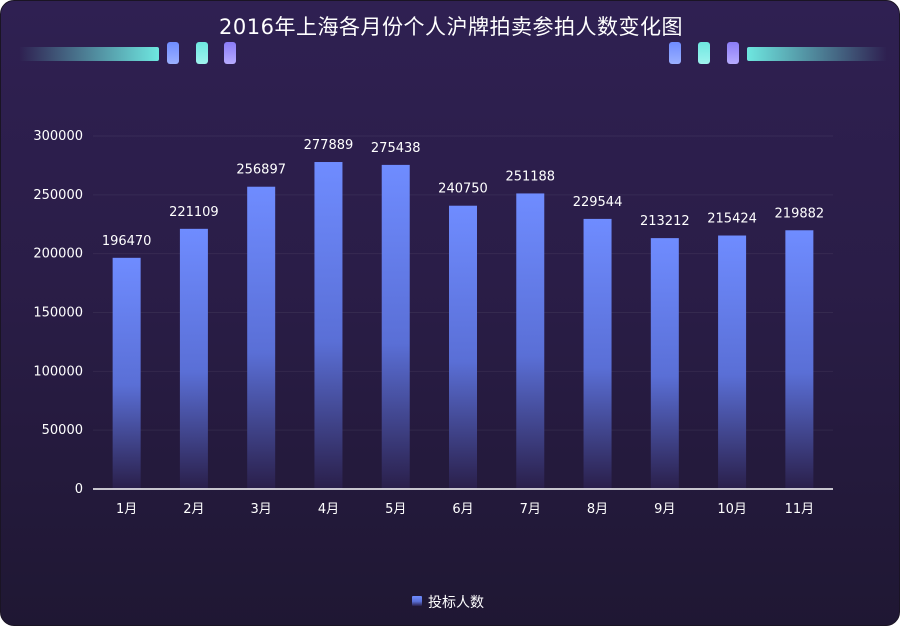  I want to click on x-tick-label: 5月, so click(395, 509).